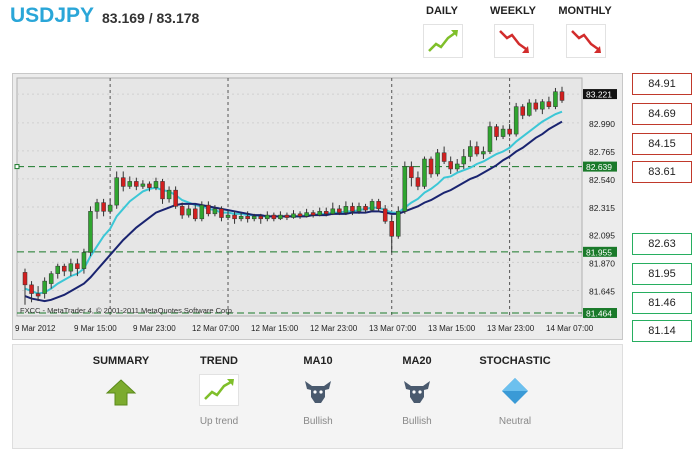 The height and width of the screenshot is (449, 698). Describe the element at coordinates (334, 328) in the screenshot. I see `x-tick-label: 12 Mar 23:00` at that location.